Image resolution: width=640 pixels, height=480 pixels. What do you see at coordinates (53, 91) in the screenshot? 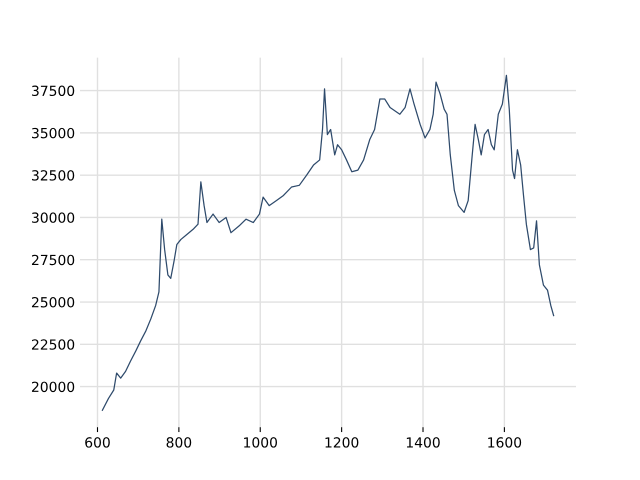
I see `y-tick-label: 37500` at bounding box center [53, 91].